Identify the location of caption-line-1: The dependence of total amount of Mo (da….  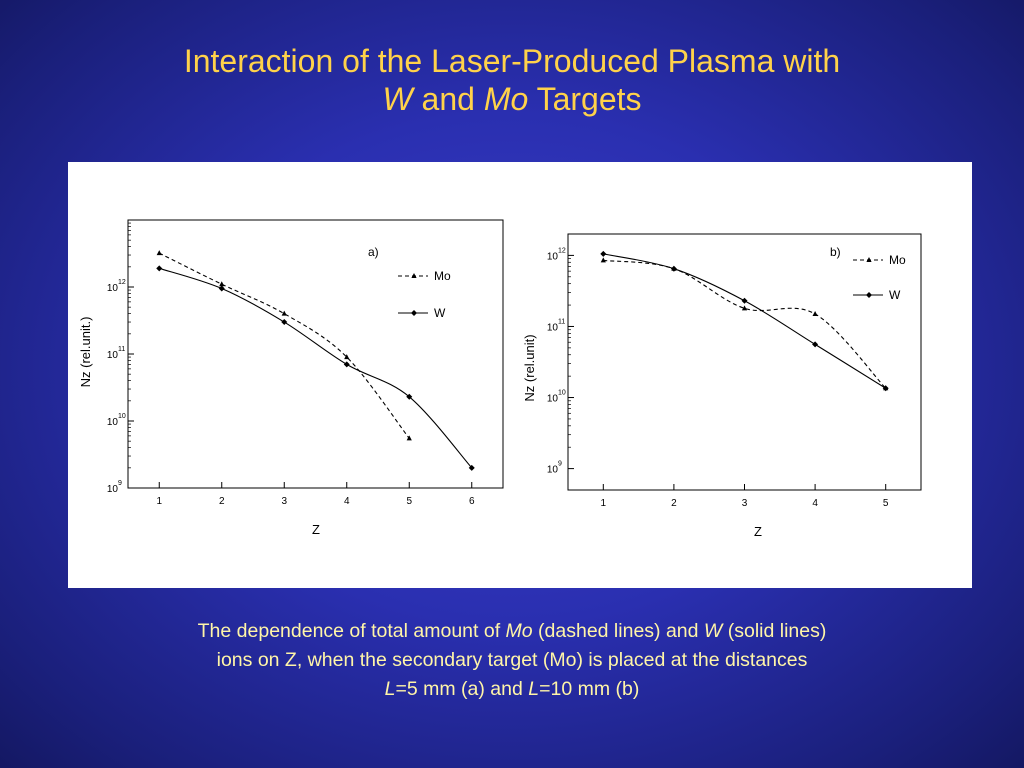
(512, 631).